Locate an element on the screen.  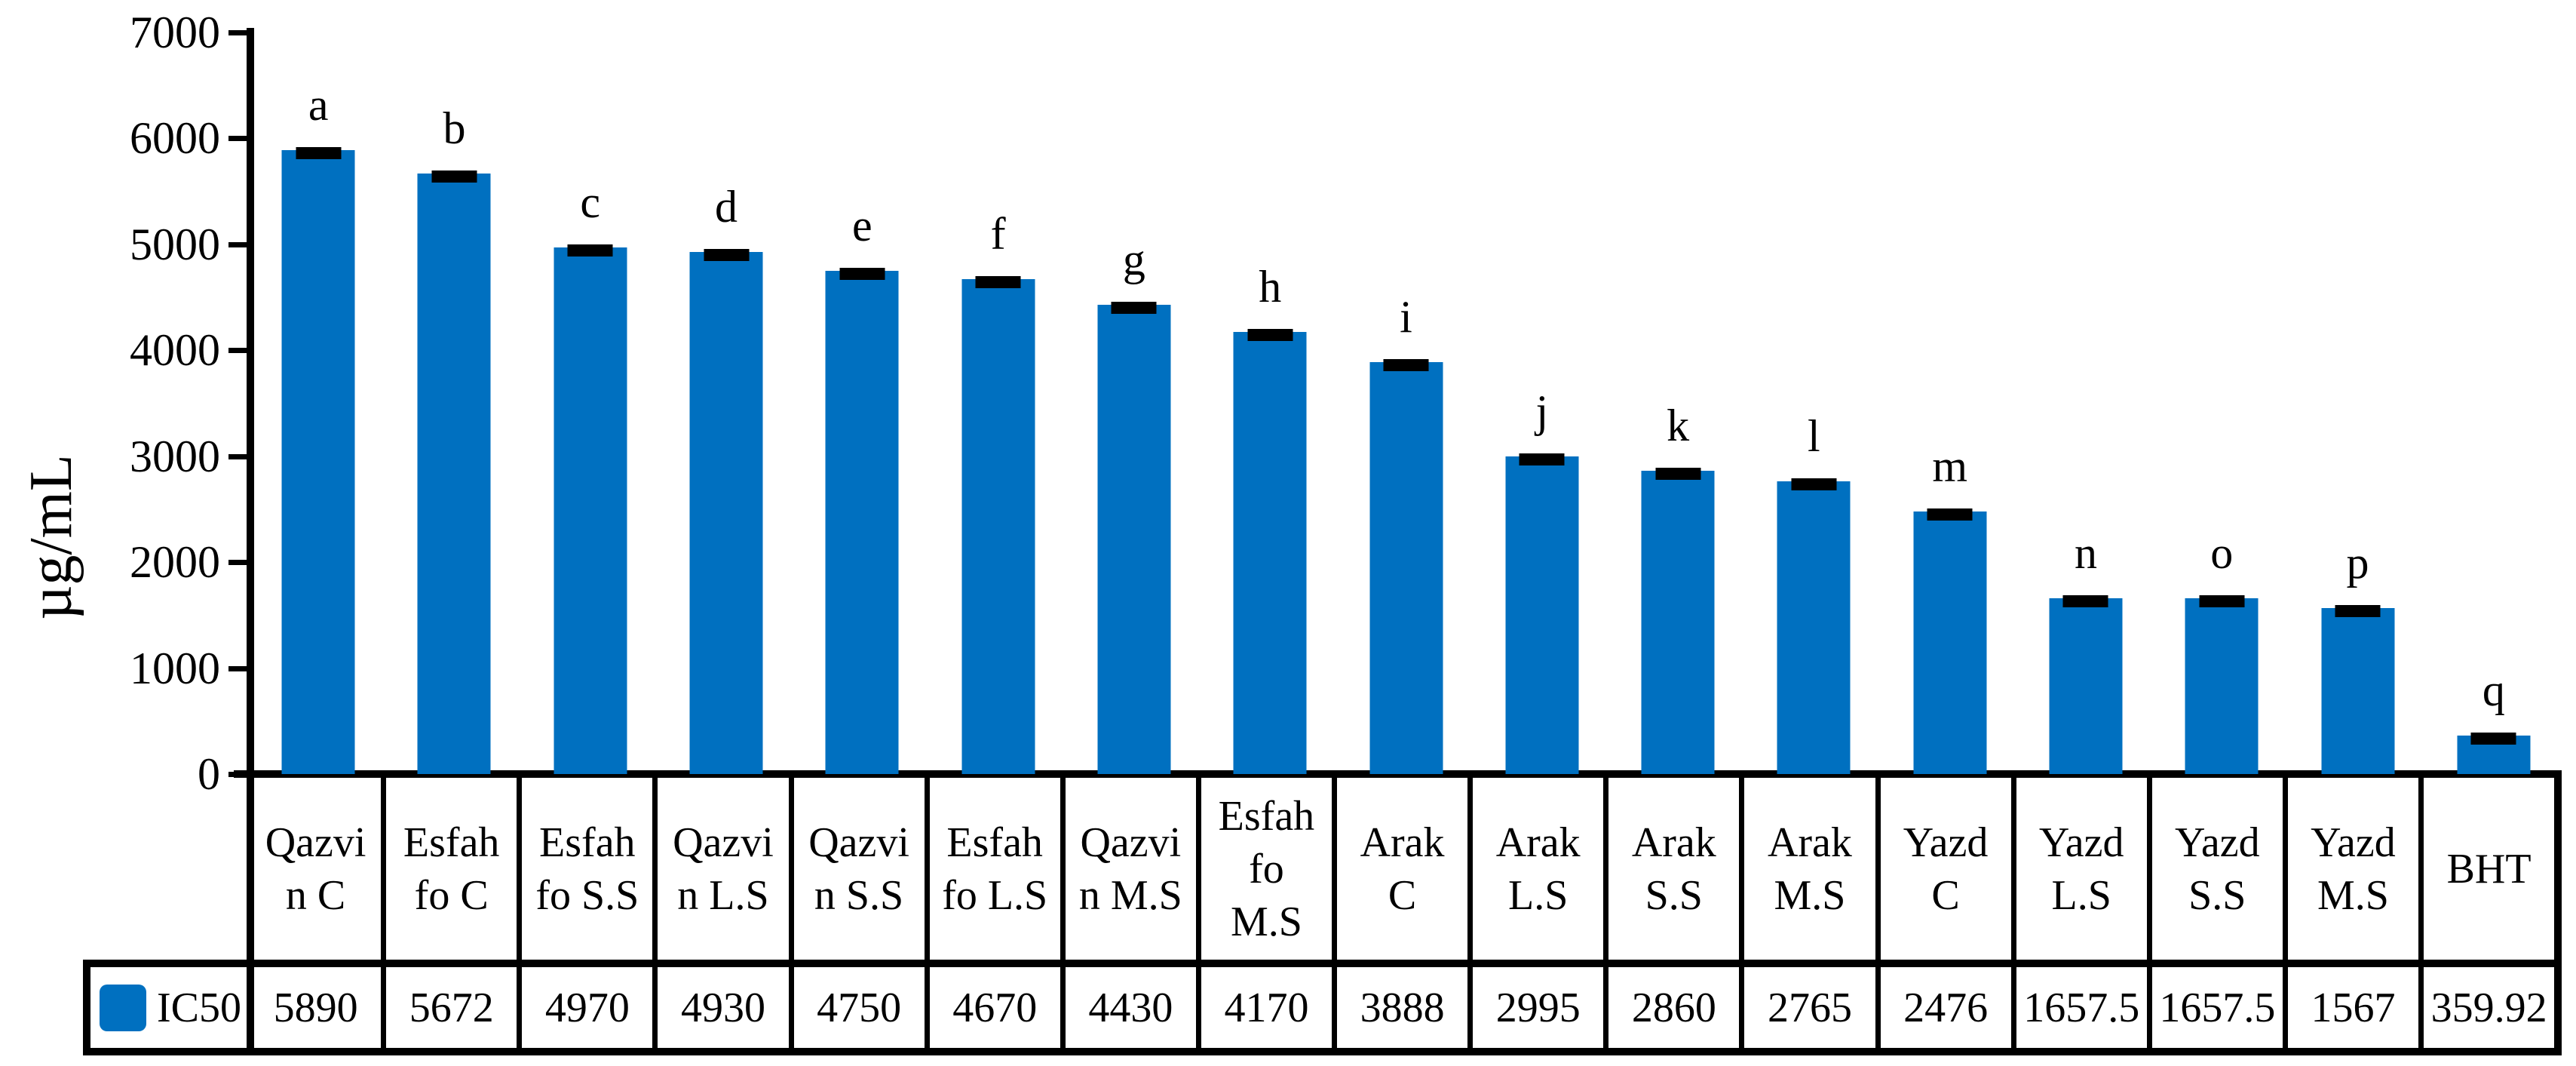
category-cell: Esfah fo S.S is located at coordinates (590, 869).